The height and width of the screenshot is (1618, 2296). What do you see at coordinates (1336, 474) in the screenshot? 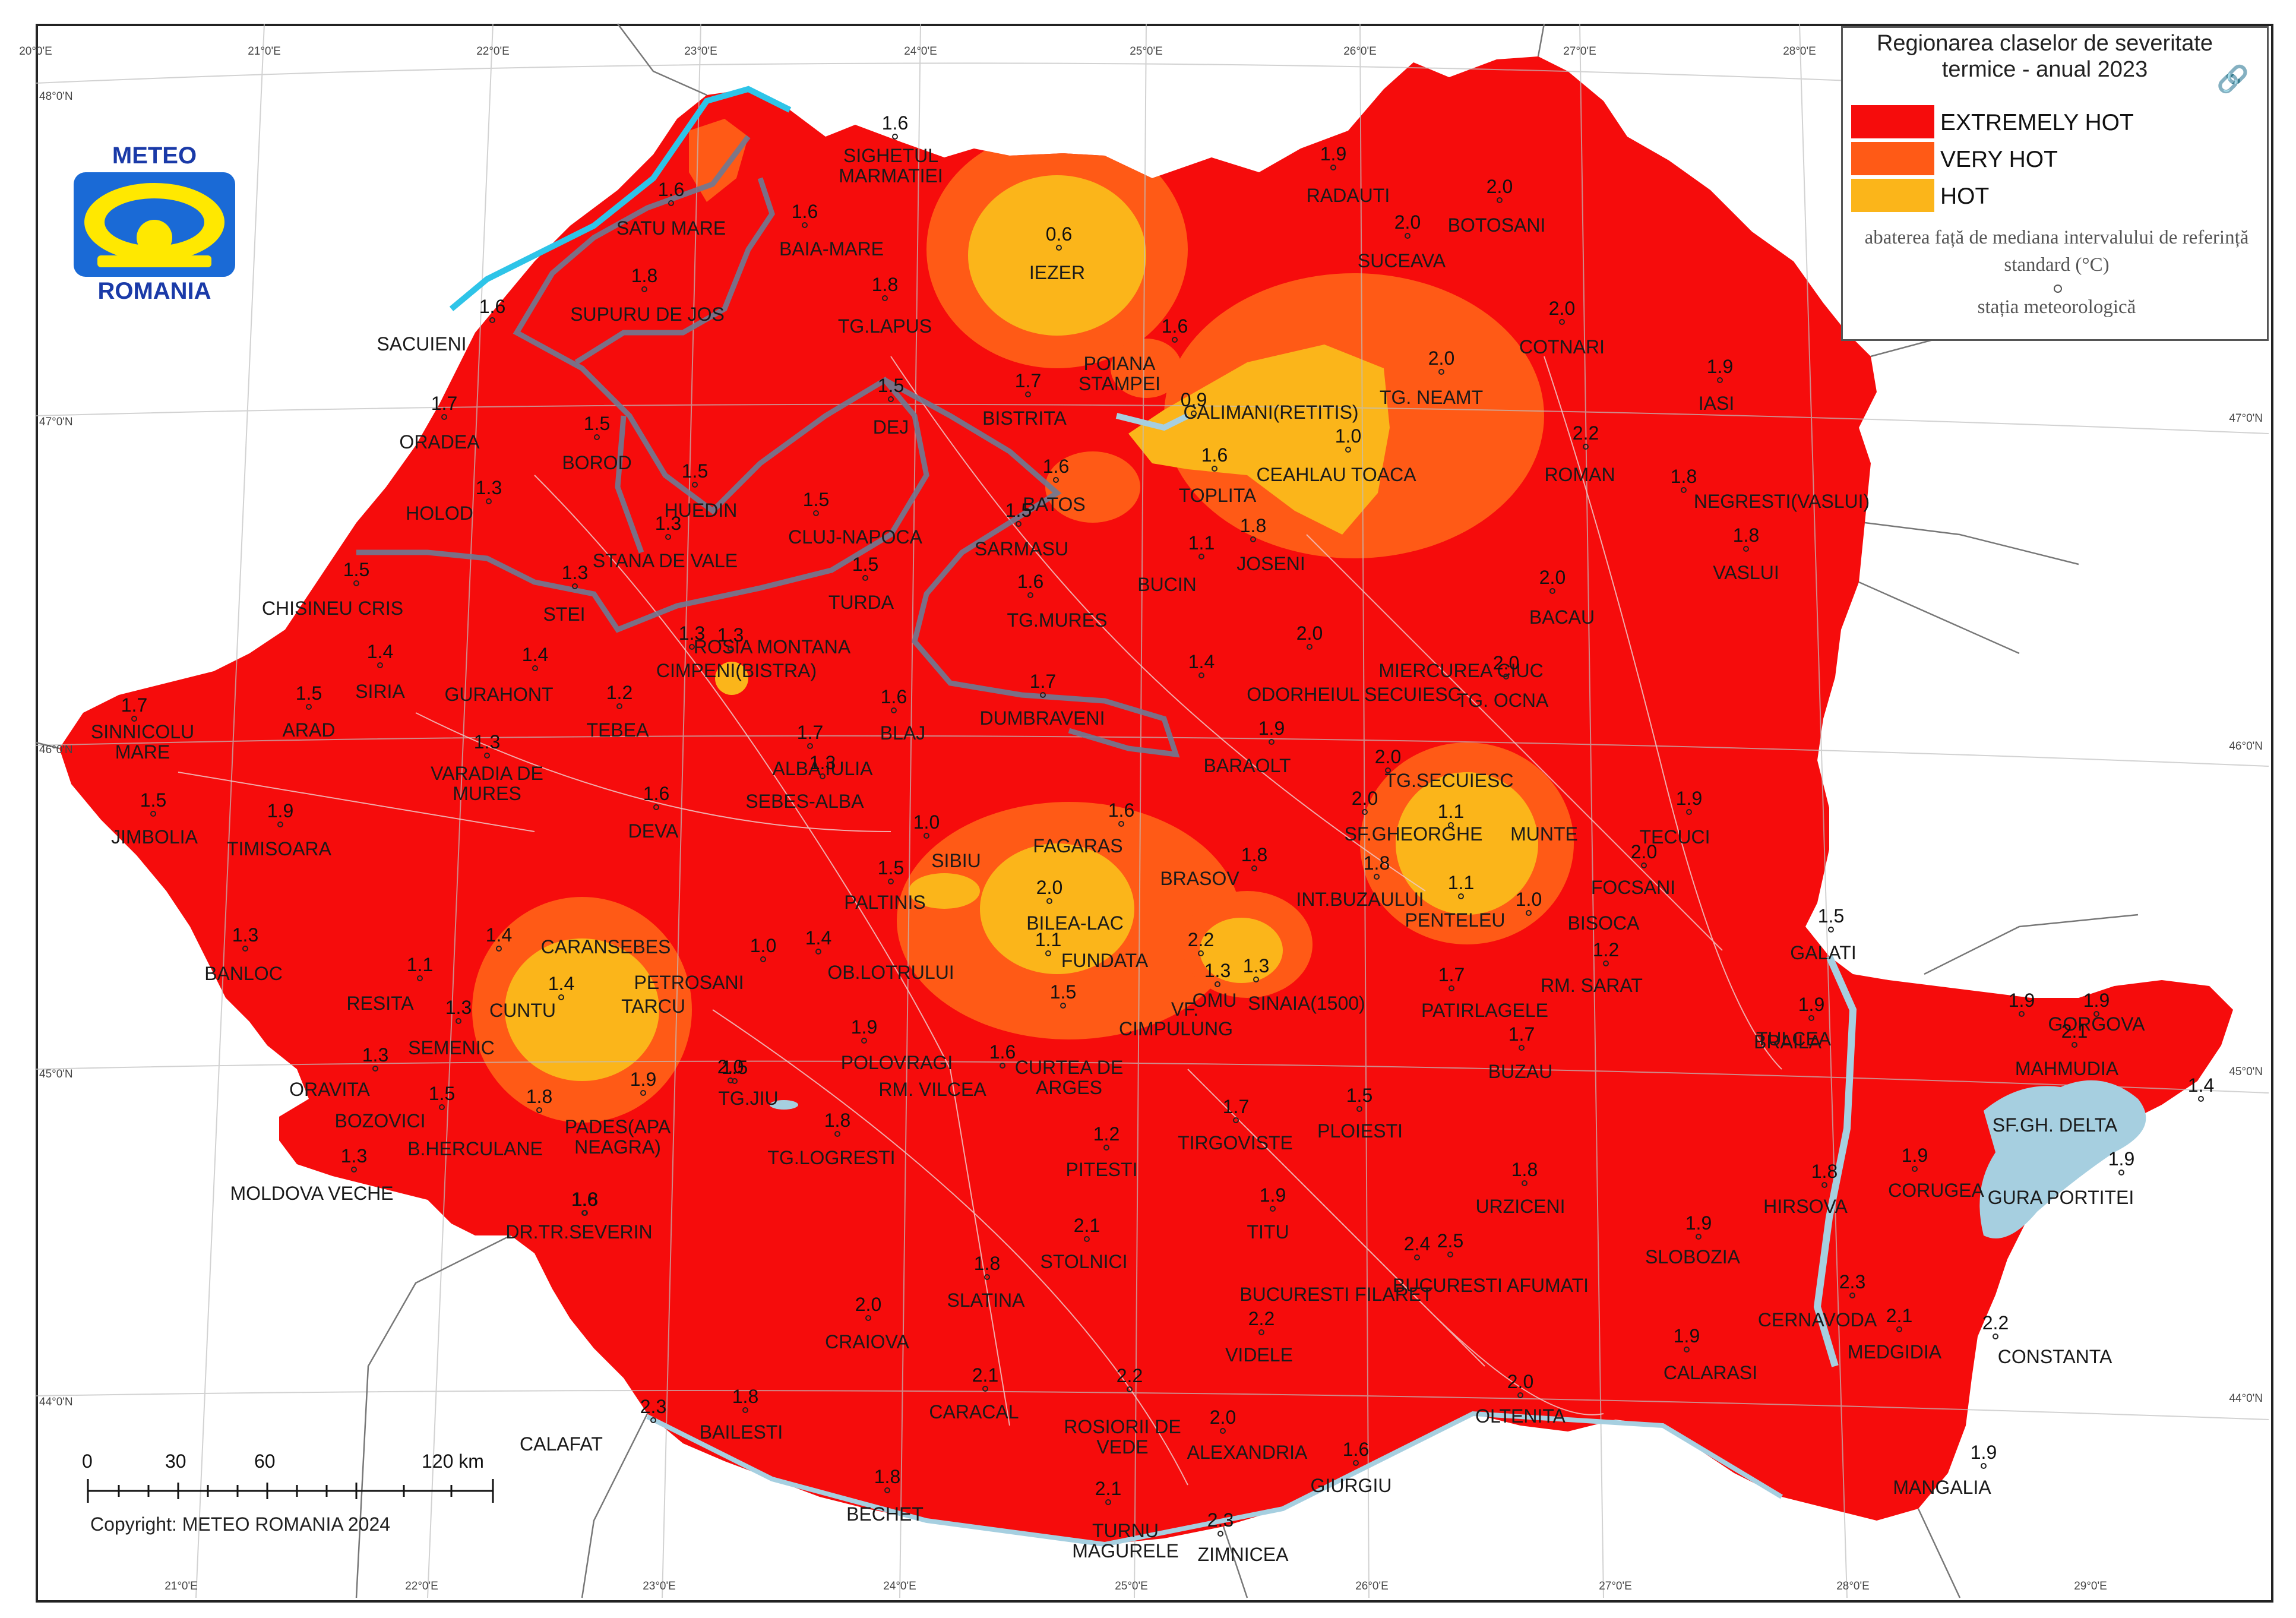
I see `station-name: CEAHLAU TOACA` at bounding box center [1336, 474].